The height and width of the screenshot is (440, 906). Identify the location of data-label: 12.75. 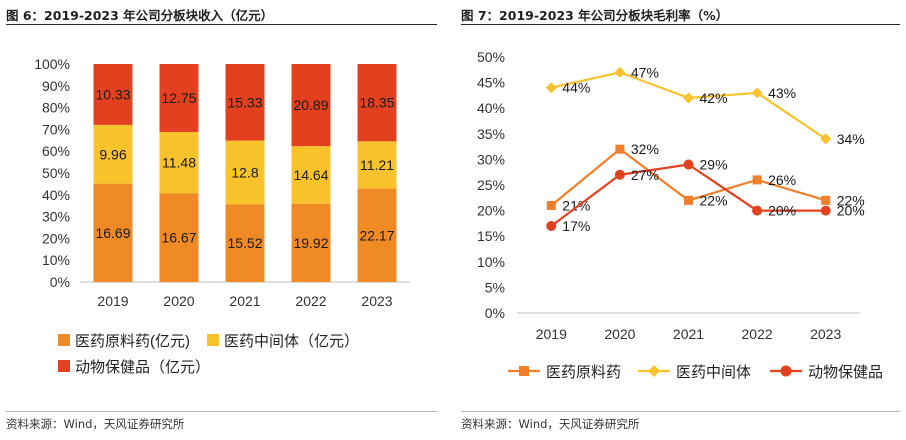
(178, 98).